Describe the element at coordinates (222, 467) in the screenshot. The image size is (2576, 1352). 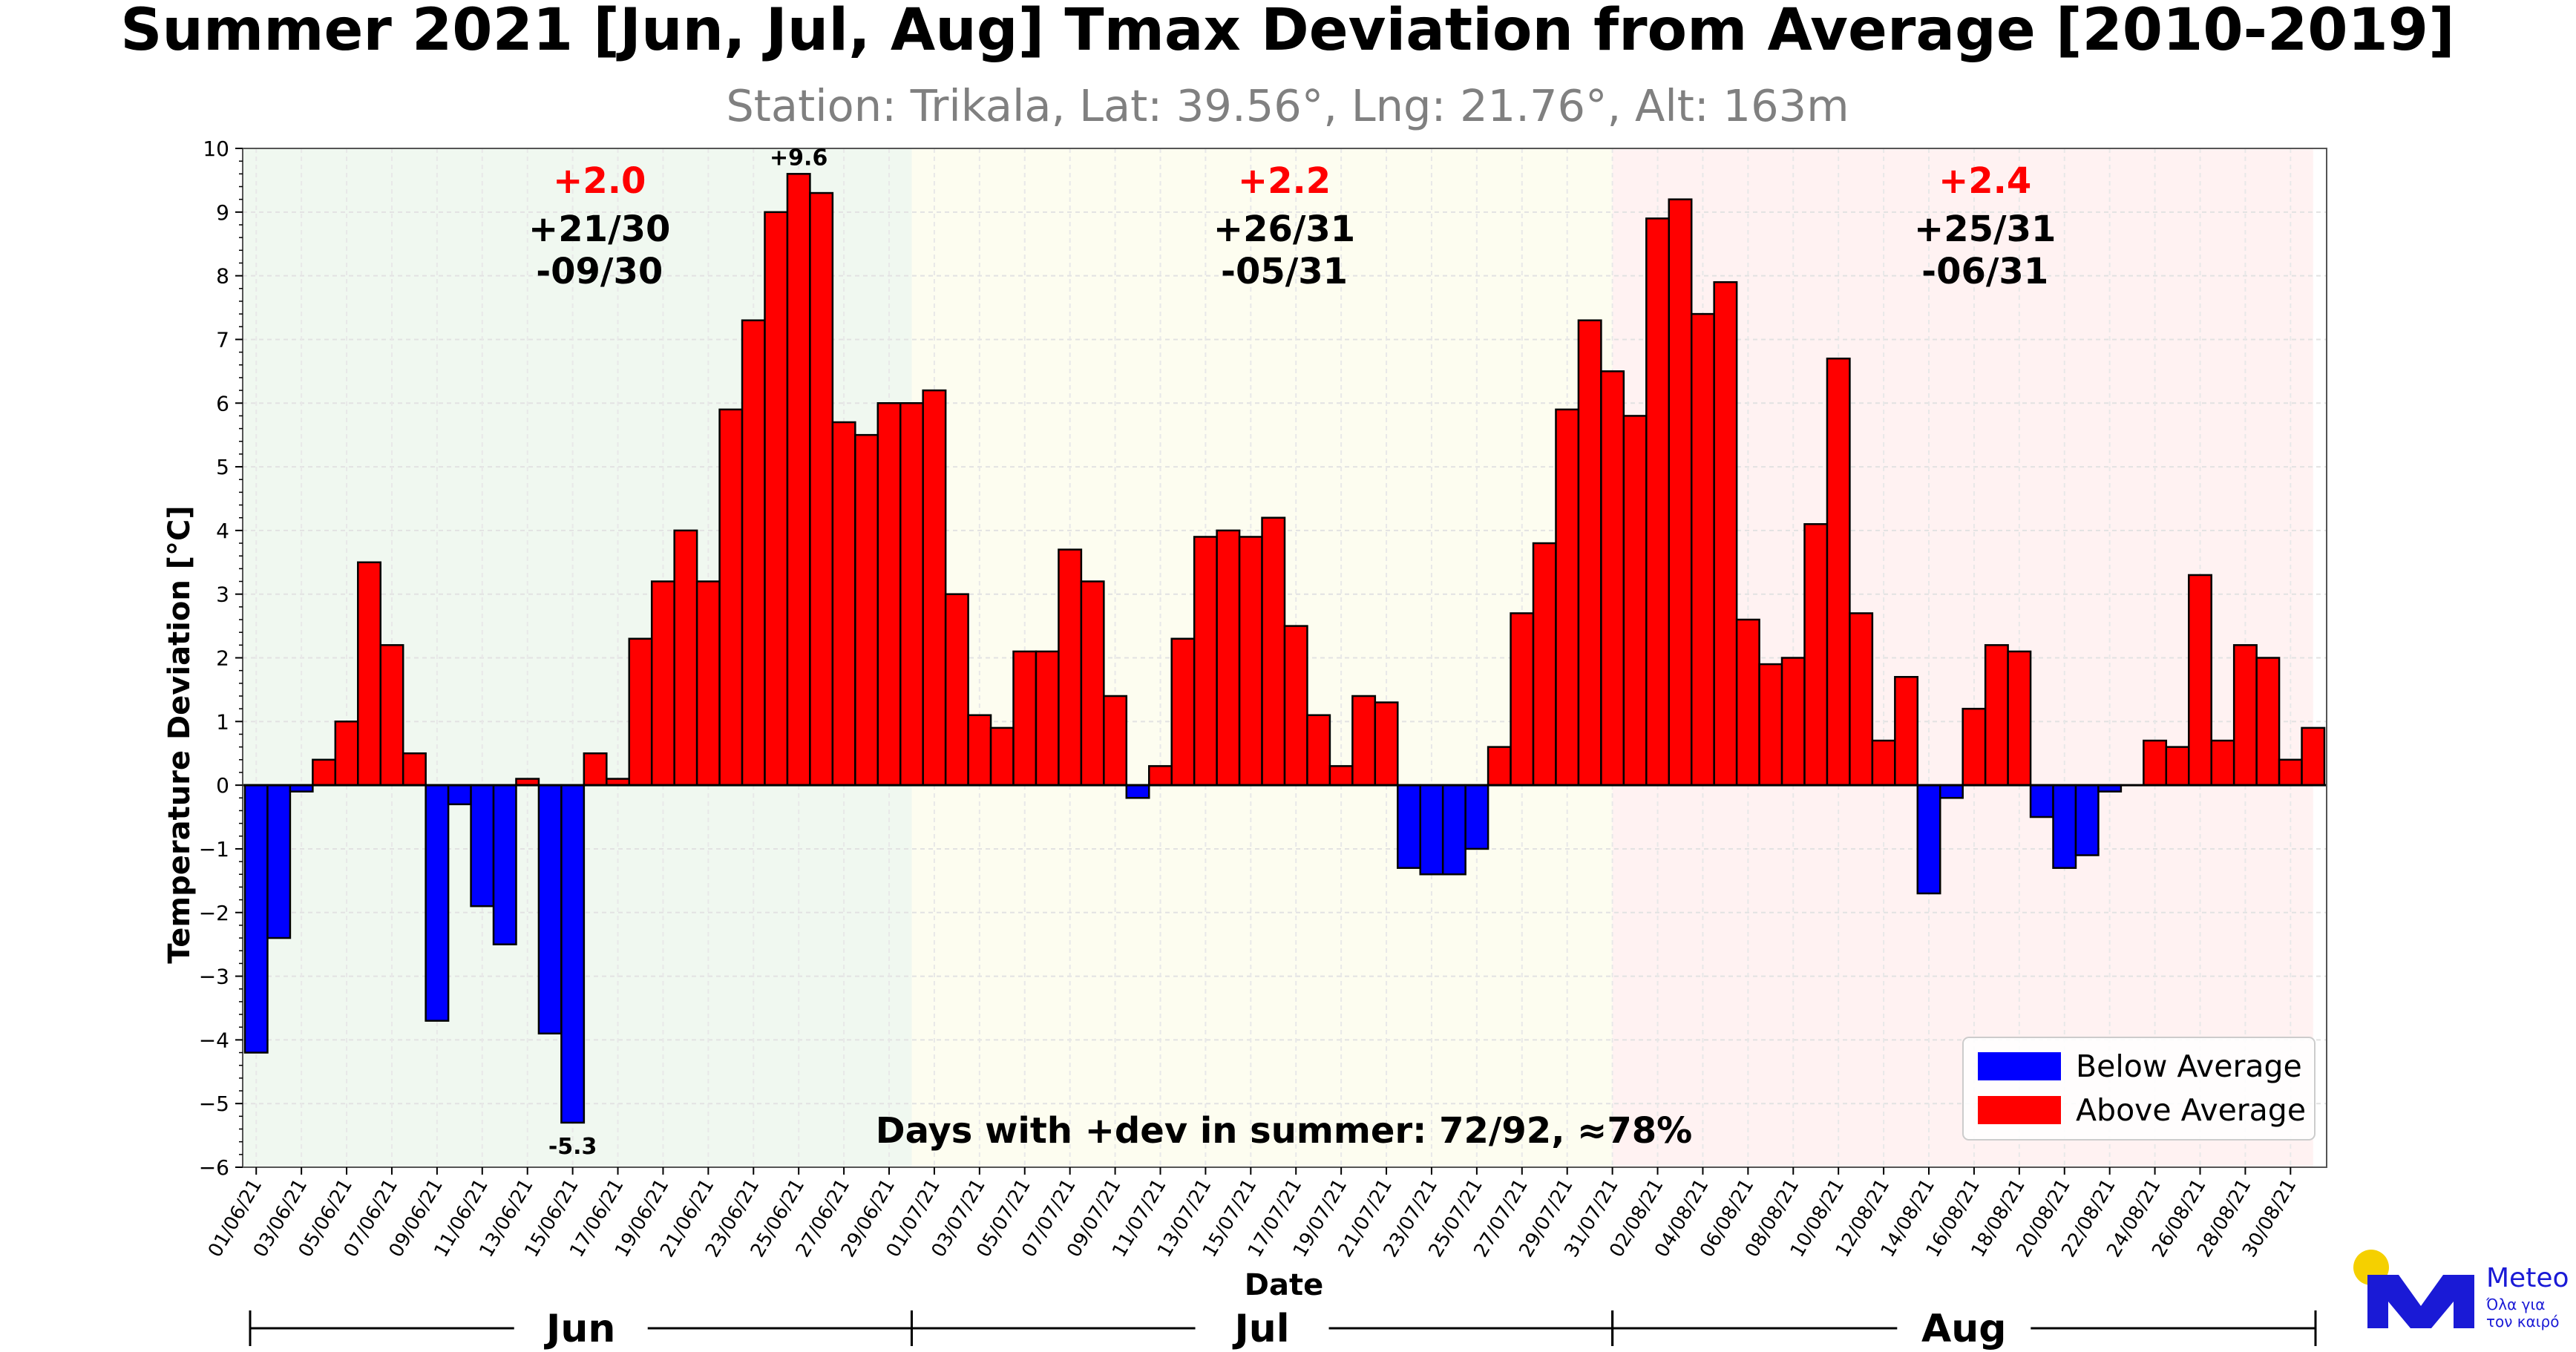
I see `y-tick-label: 5` at that location.